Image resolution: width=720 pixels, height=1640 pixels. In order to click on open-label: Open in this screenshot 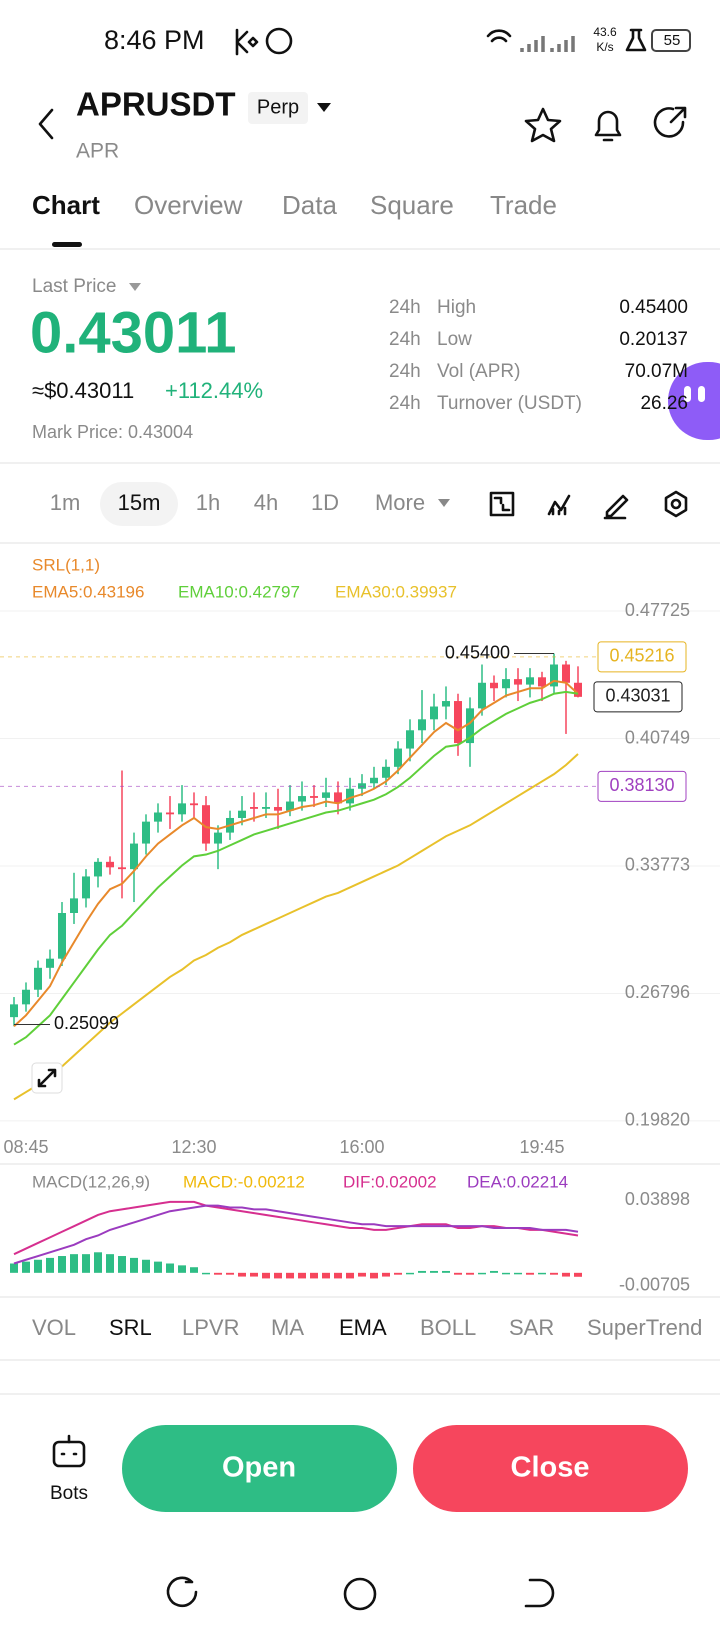, I will do `click(259, 1468)`.